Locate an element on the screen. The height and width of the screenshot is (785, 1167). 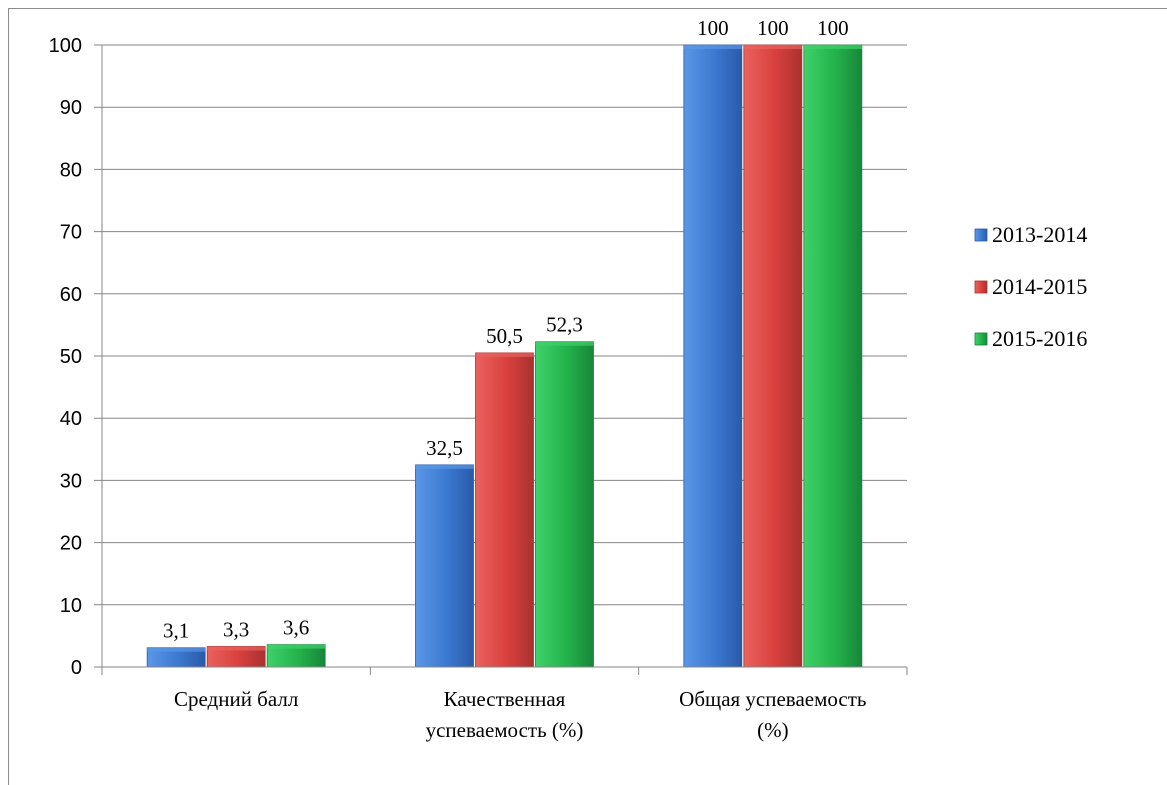
y-tick-label: 80 is located at coordinates (71, 170).